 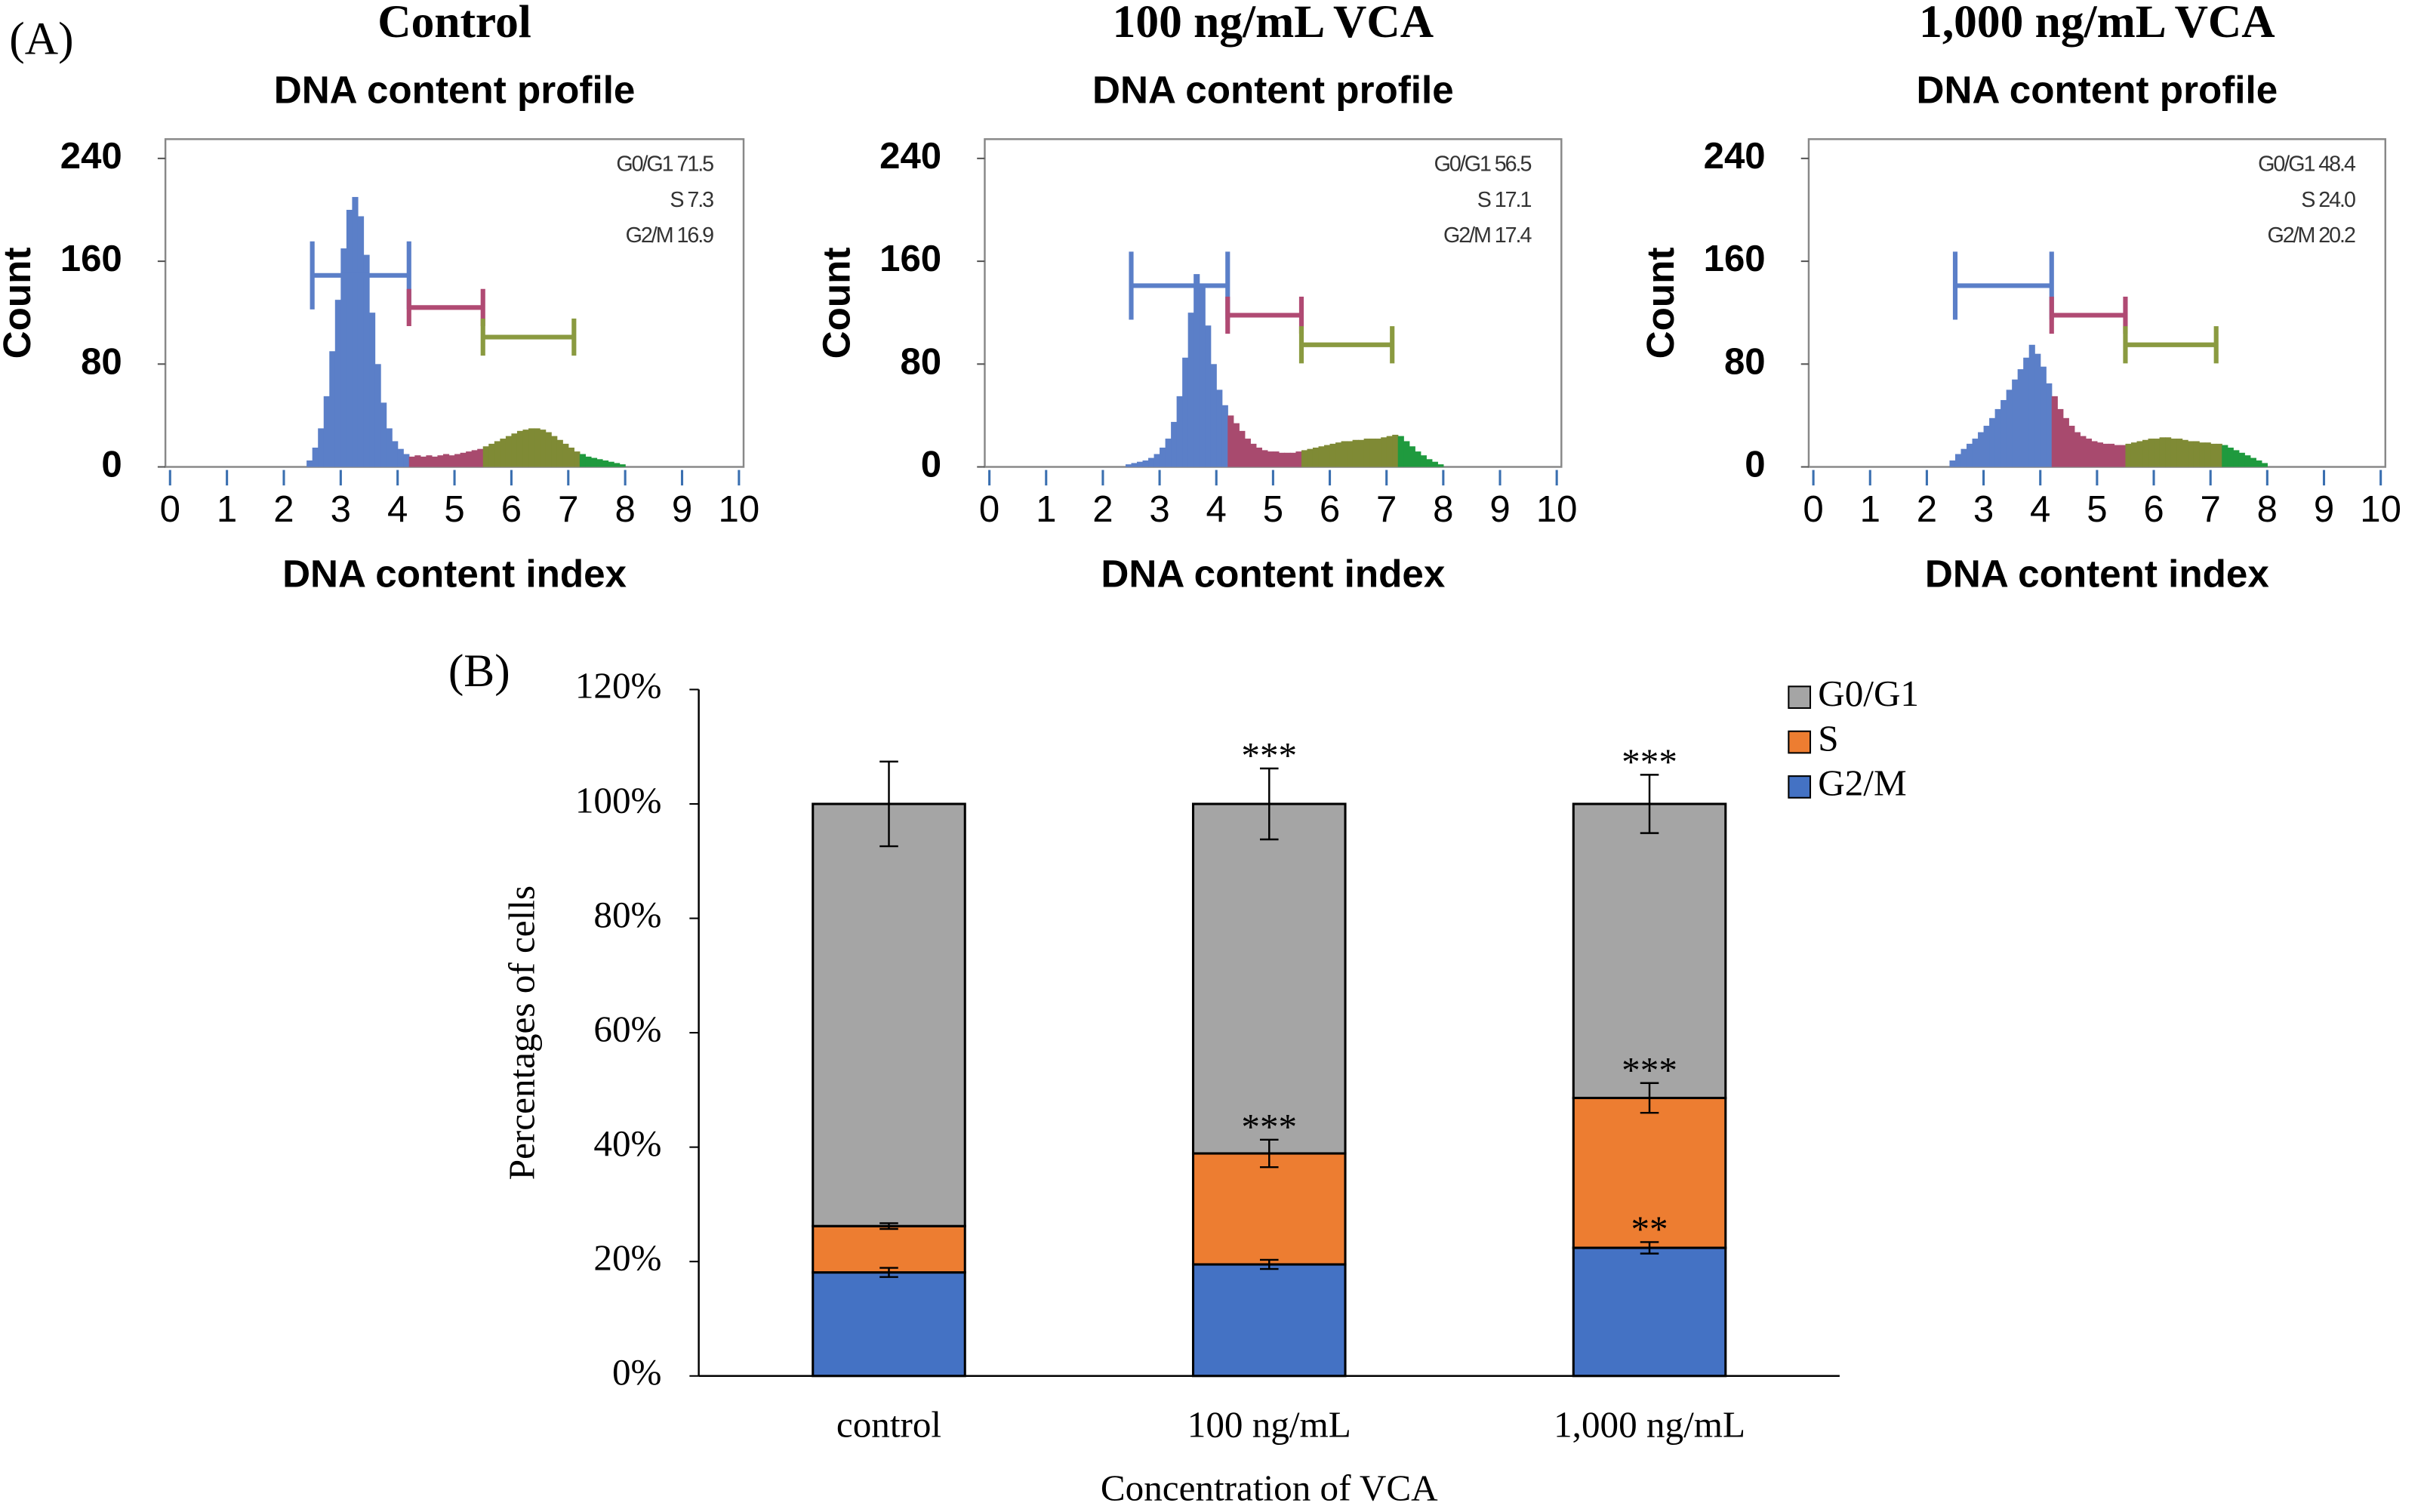 I want to click on x-tick-label: 10, so click(x=739, y=509).